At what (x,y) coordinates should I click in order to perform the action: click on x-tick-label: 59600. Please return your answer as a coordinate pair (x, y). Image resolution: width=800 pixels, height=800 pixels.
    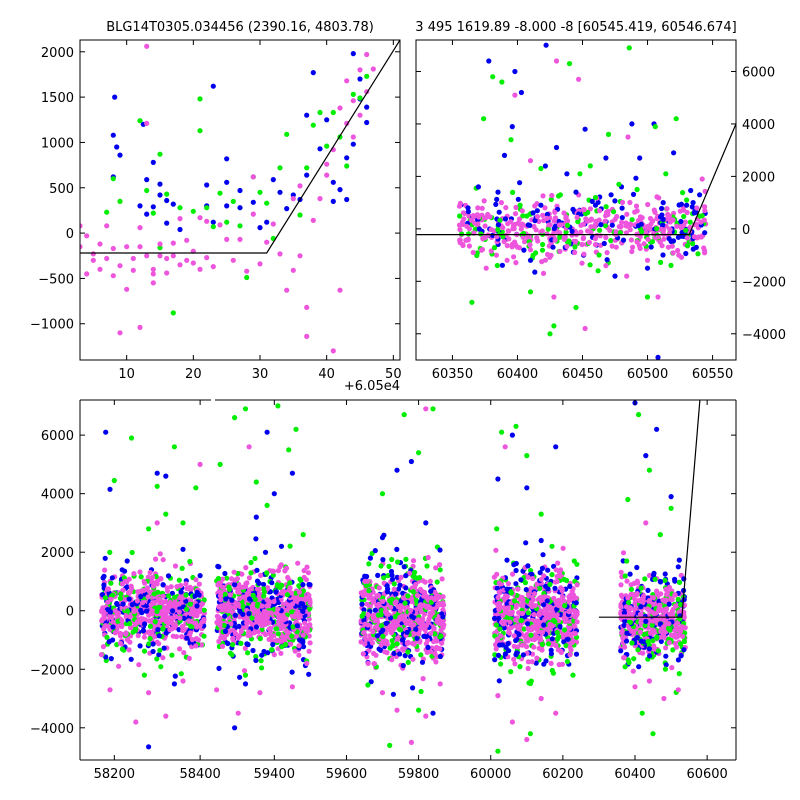
    Looking at the image, I should click on (346, 774).